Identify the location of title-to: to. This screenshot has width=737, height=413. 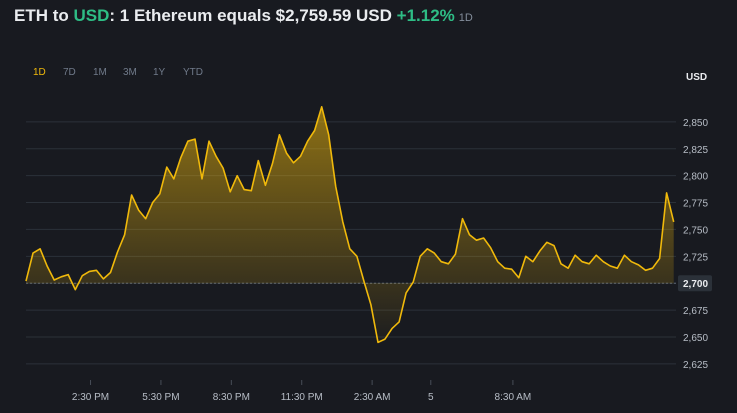
(61, 15).